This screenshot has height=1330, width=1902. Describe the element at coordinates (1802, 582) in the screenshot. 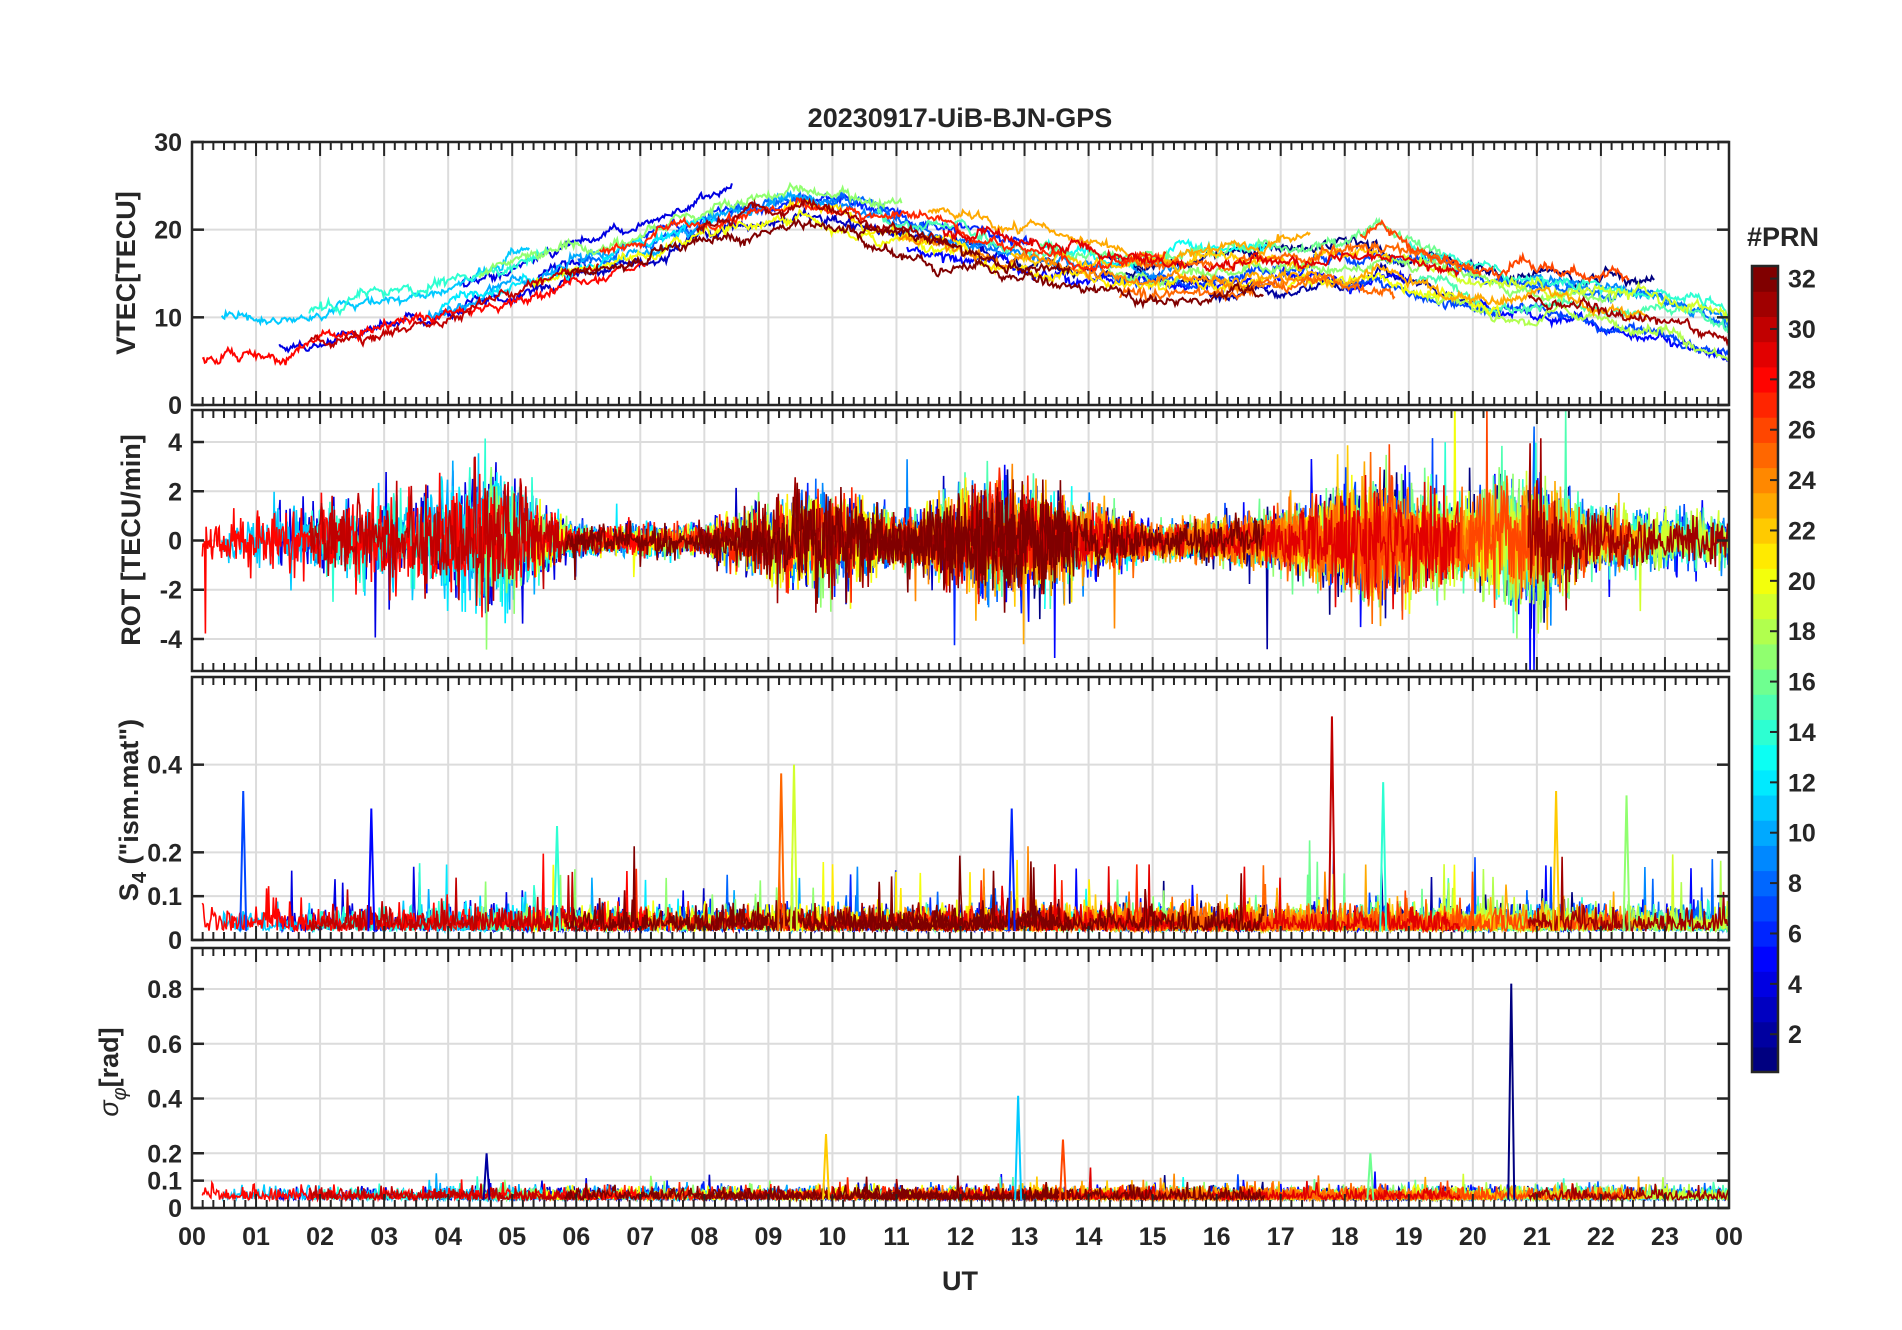

I see `colorbar-tick-label: 20` at that location.